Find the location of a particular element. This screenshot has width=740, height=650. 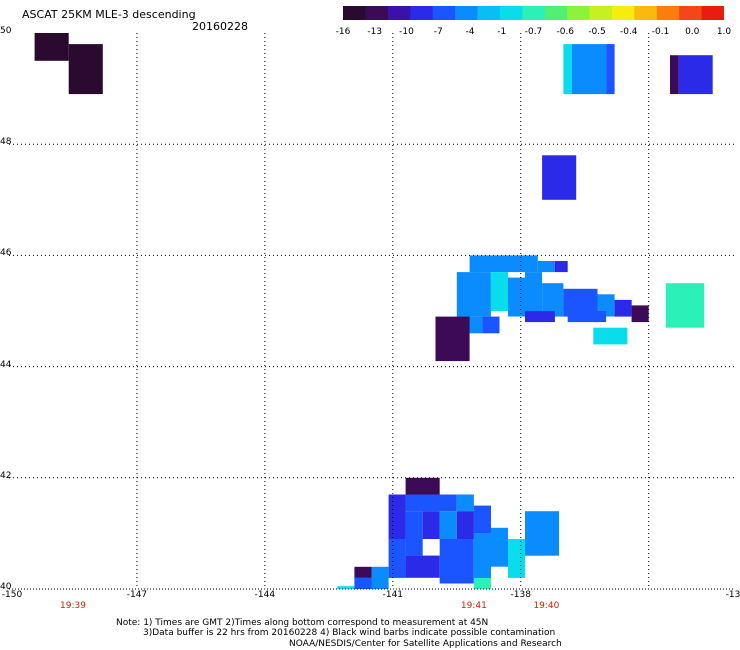

time-label: 19:39 is located at coordinates (73, 606).